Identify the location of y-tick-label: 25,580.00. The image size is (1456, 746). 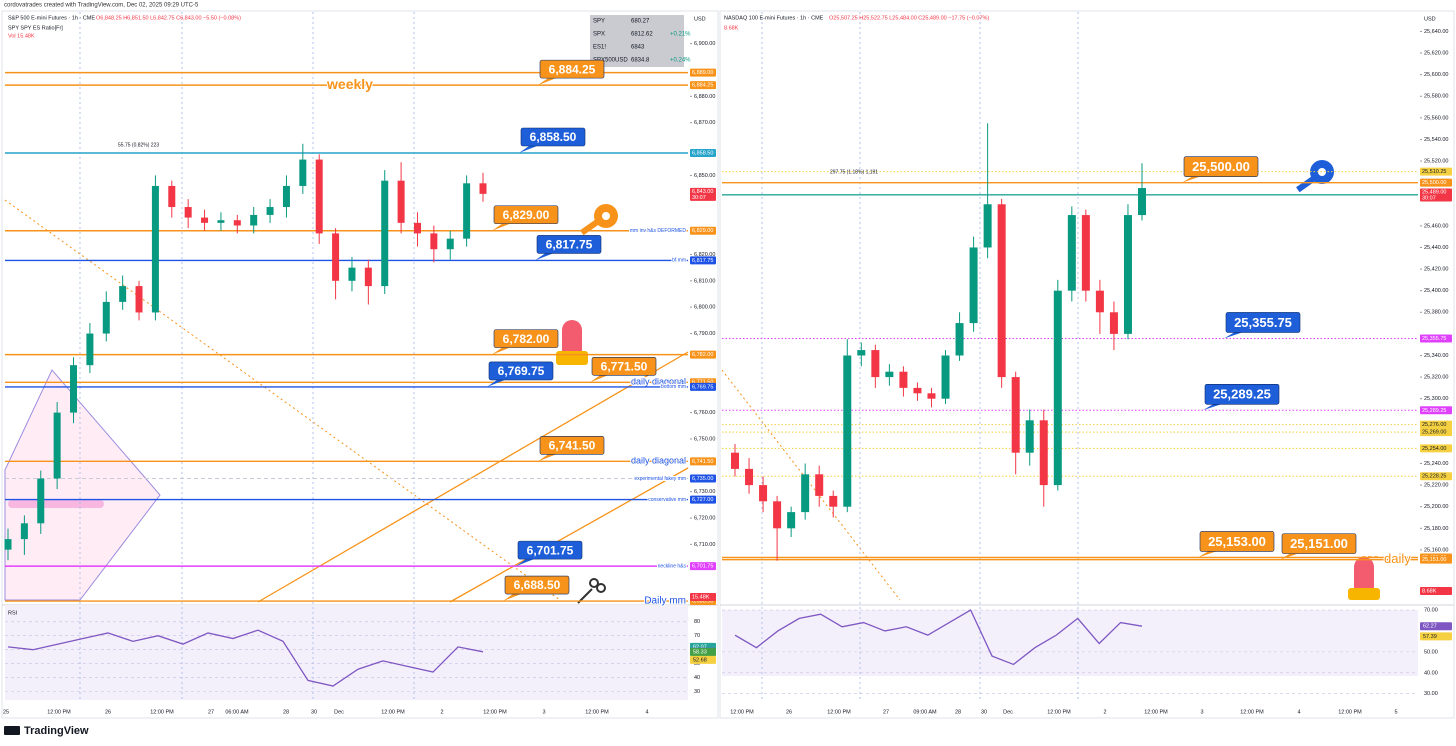
(1436, 97).